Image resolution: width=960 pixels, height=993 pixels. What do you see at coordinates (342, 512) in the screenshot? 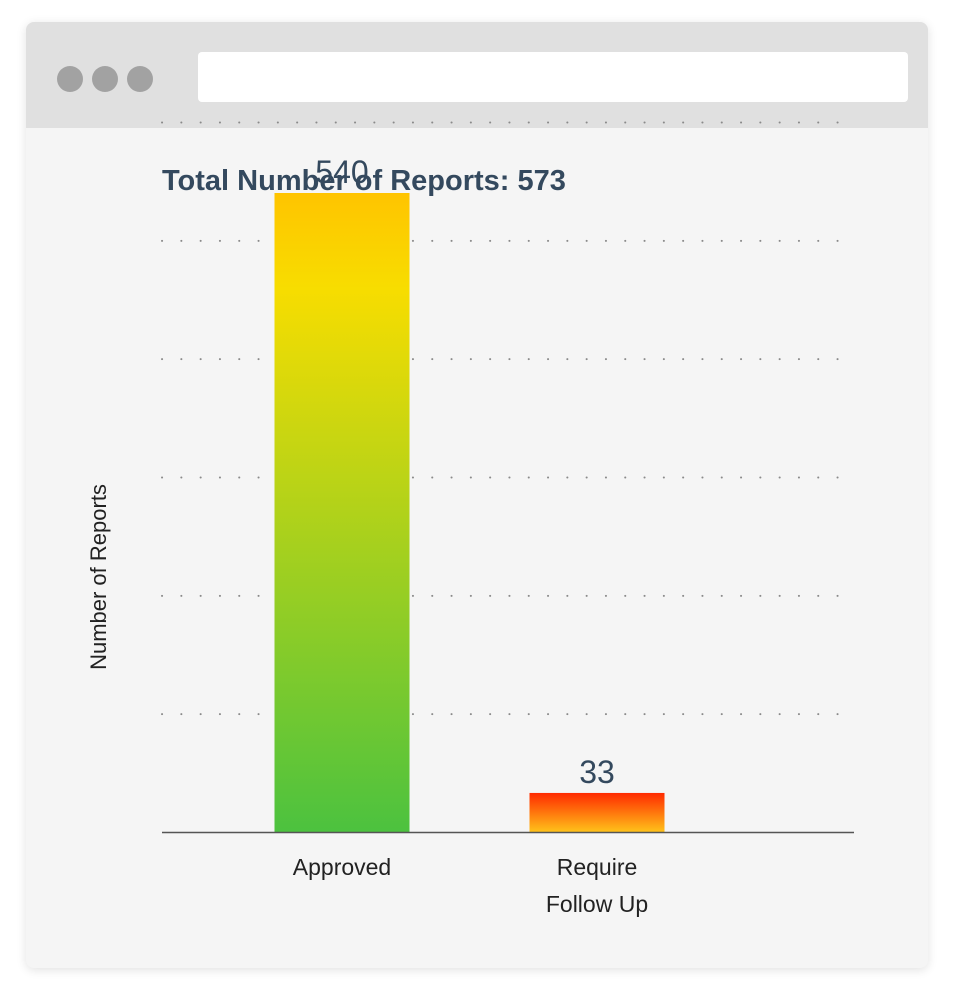
I see `bar-approved` at bounding box center [342, 512].